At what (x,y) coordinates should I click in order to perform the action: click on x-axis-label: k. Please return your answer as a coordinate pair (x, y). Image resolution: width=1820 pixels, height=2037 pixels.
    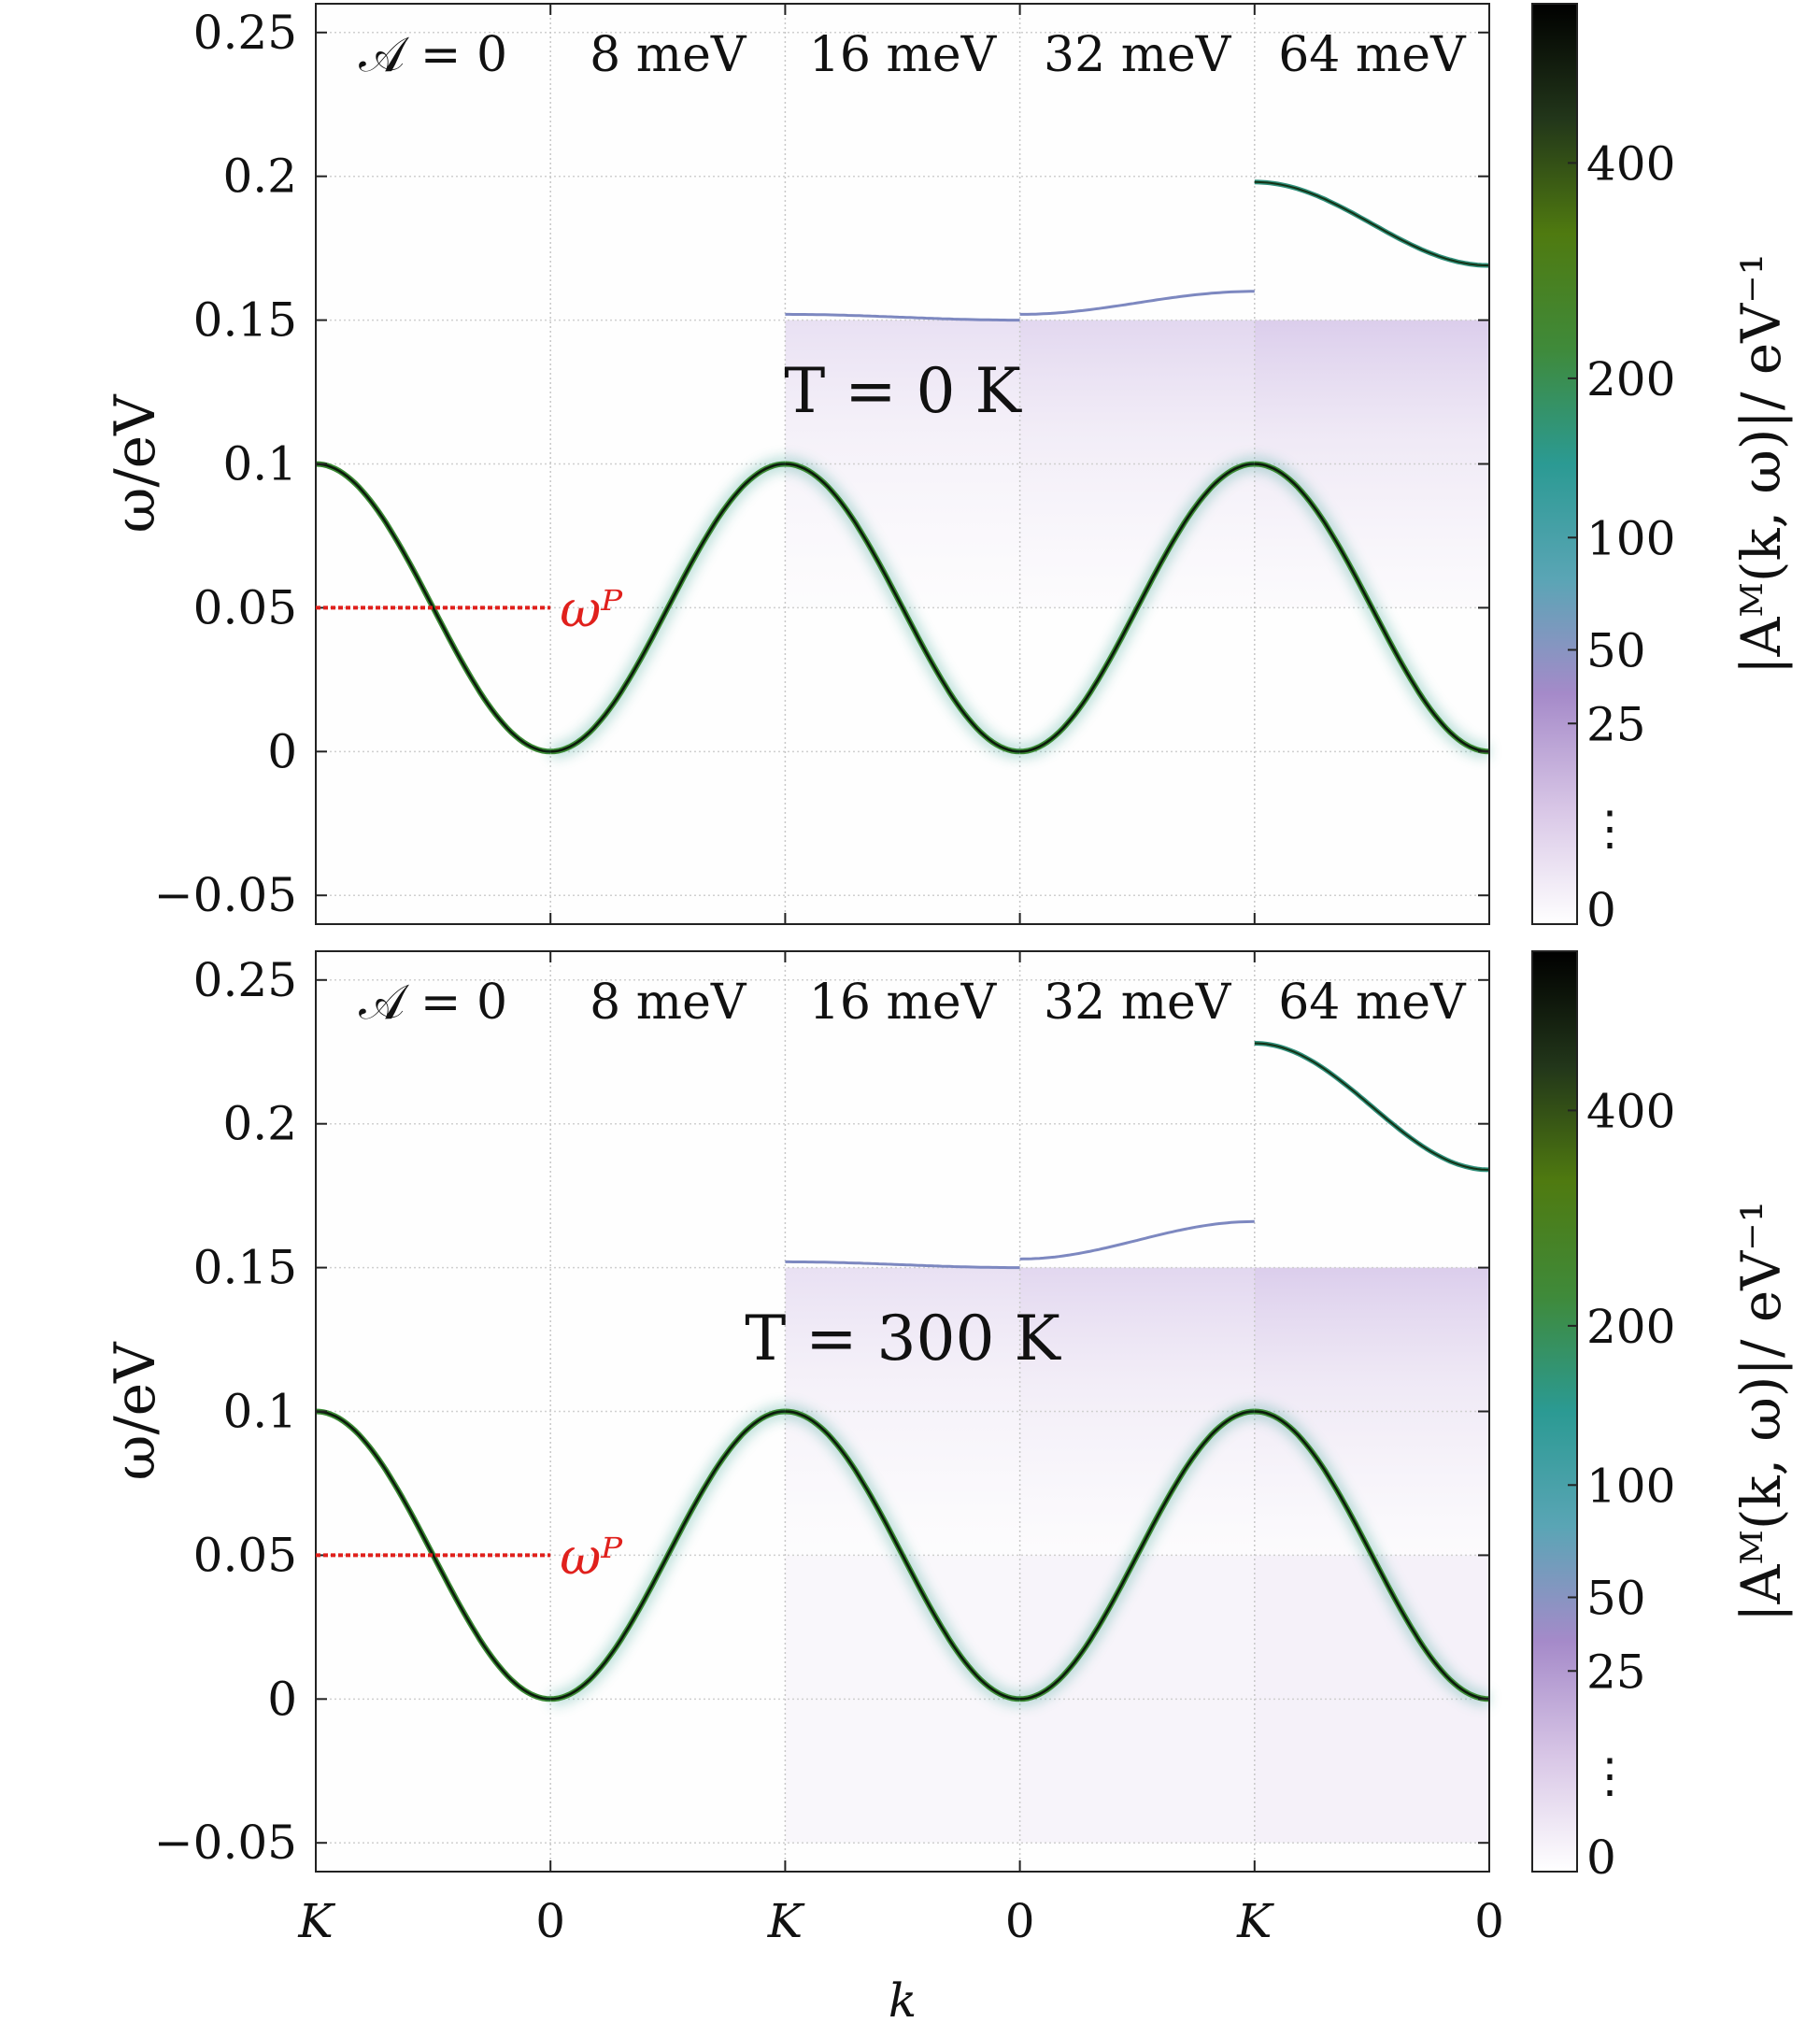
    Looking at the image, I should click on (903, 2000).